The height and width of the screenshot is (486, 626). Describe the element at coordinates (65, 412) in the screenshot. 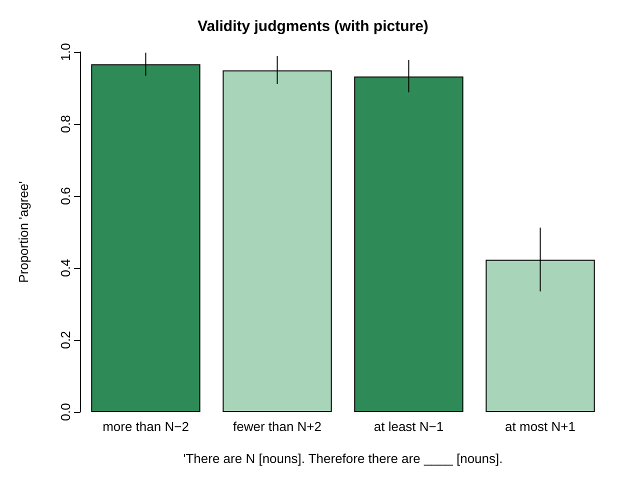

I see `y-tick-label: 0.0` at that location.